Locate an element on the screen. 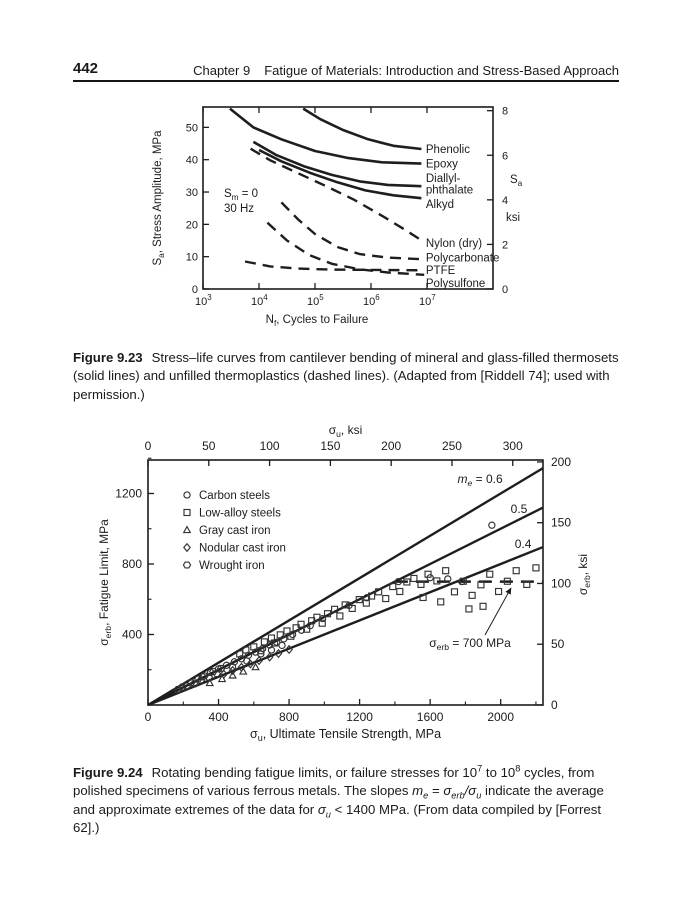  left-tick-label: 1200 is located at coordinates (128, 493).